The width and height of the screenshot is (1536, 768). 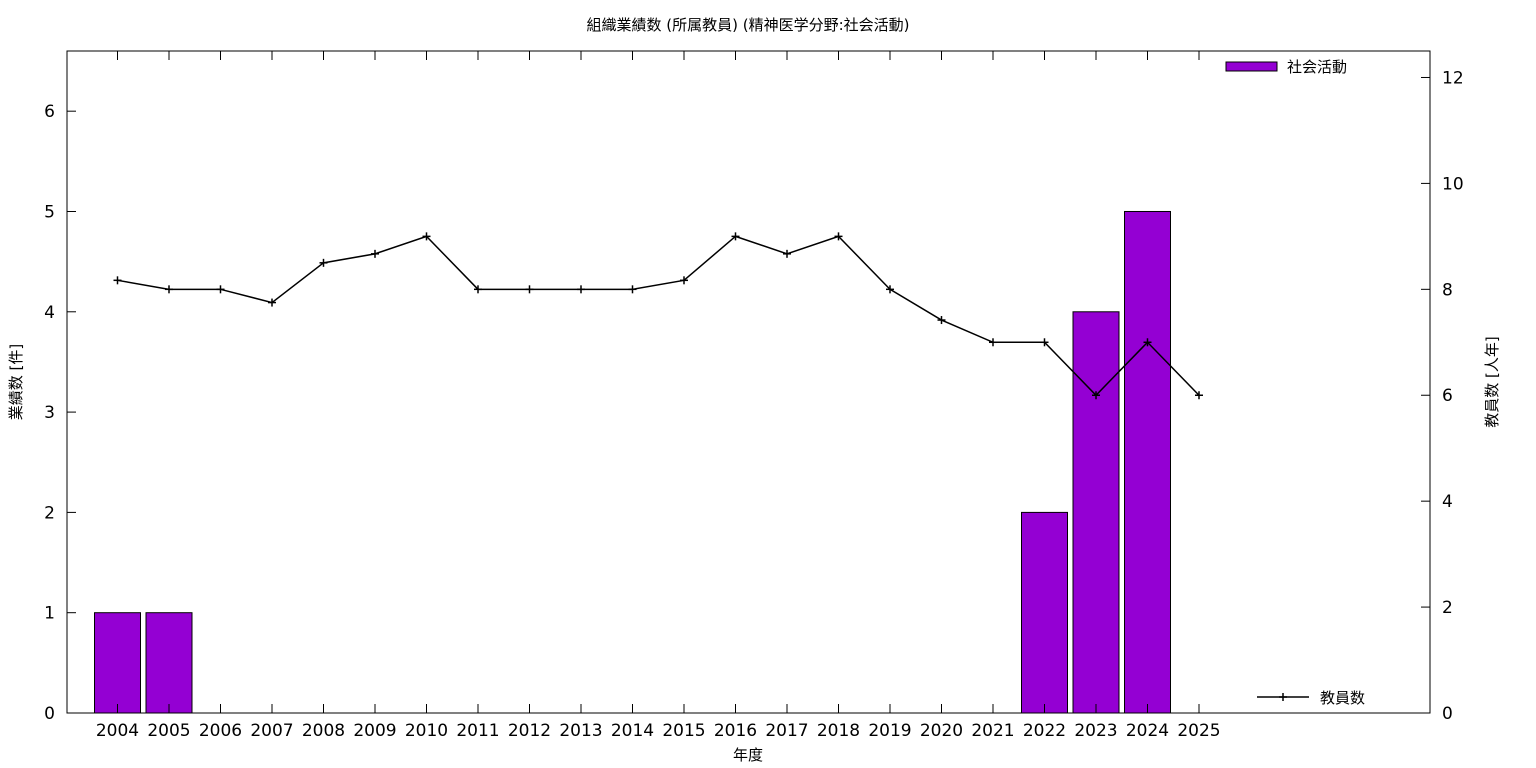 What do you see at coordinates (632, 289) in the screenshot?
I see `faculty-point-2014` at bounding box center [632, 289].